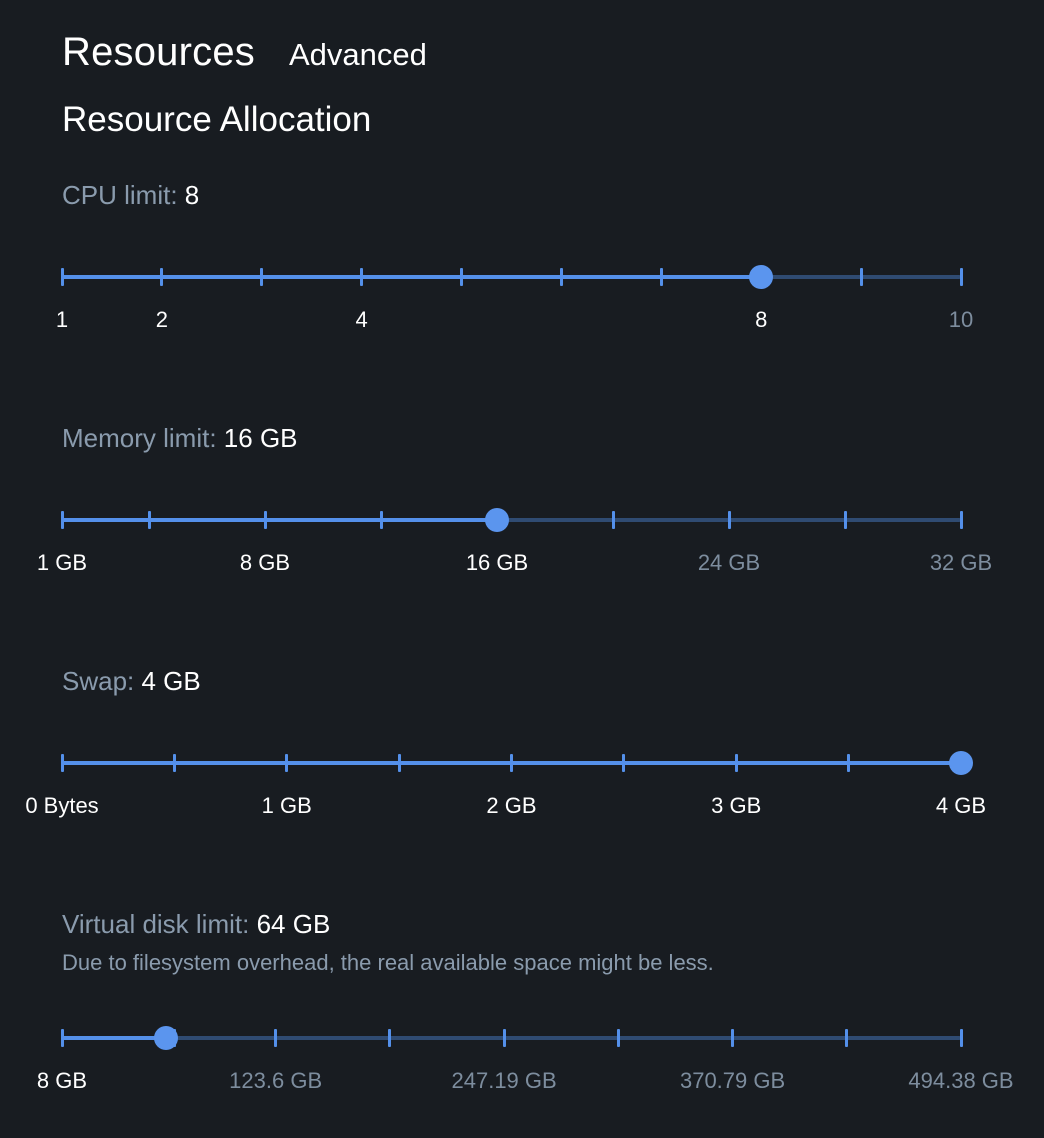  Describe the element at coordinates (62, 319) in the screenshot. I see `cpu-slider-mark-label: 1` at that location.